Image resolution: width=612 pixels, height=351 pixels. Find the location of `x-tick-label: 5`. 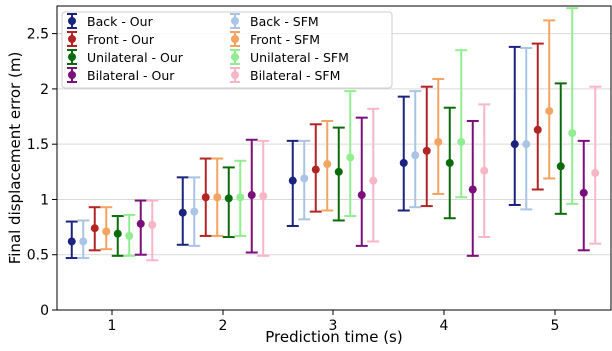

x-tick-label: 5 is located at coordinates (555, 326).